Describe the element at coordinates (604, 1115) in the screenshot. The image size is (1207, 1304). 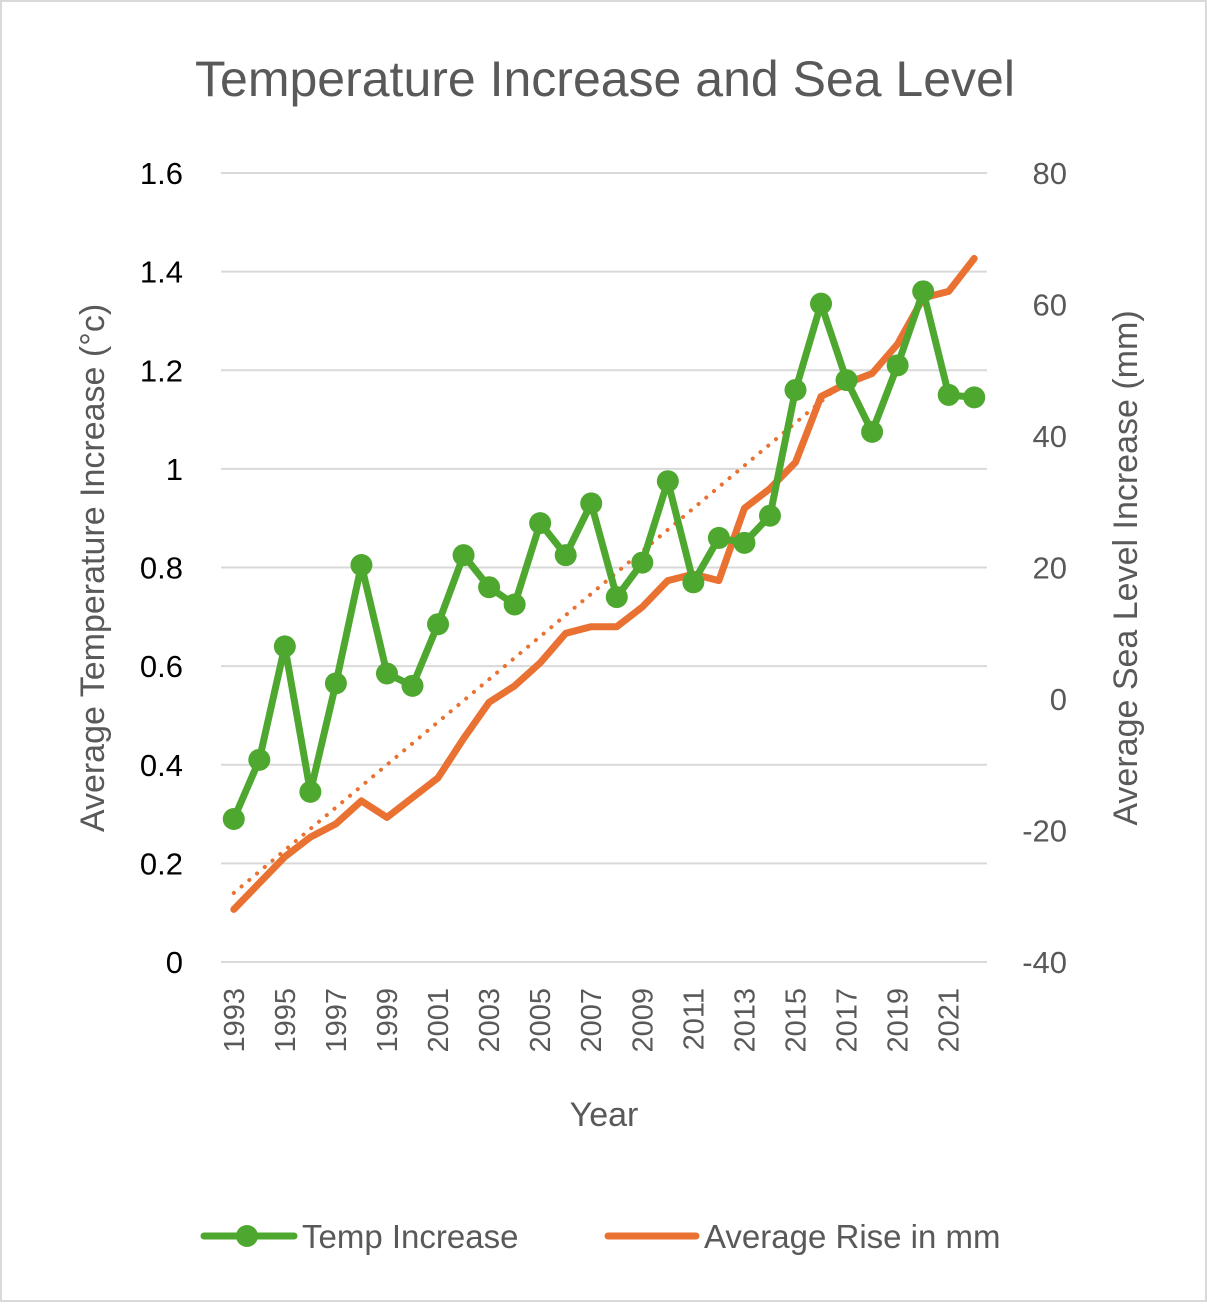
I see `x-axis-label: Year` at that location.